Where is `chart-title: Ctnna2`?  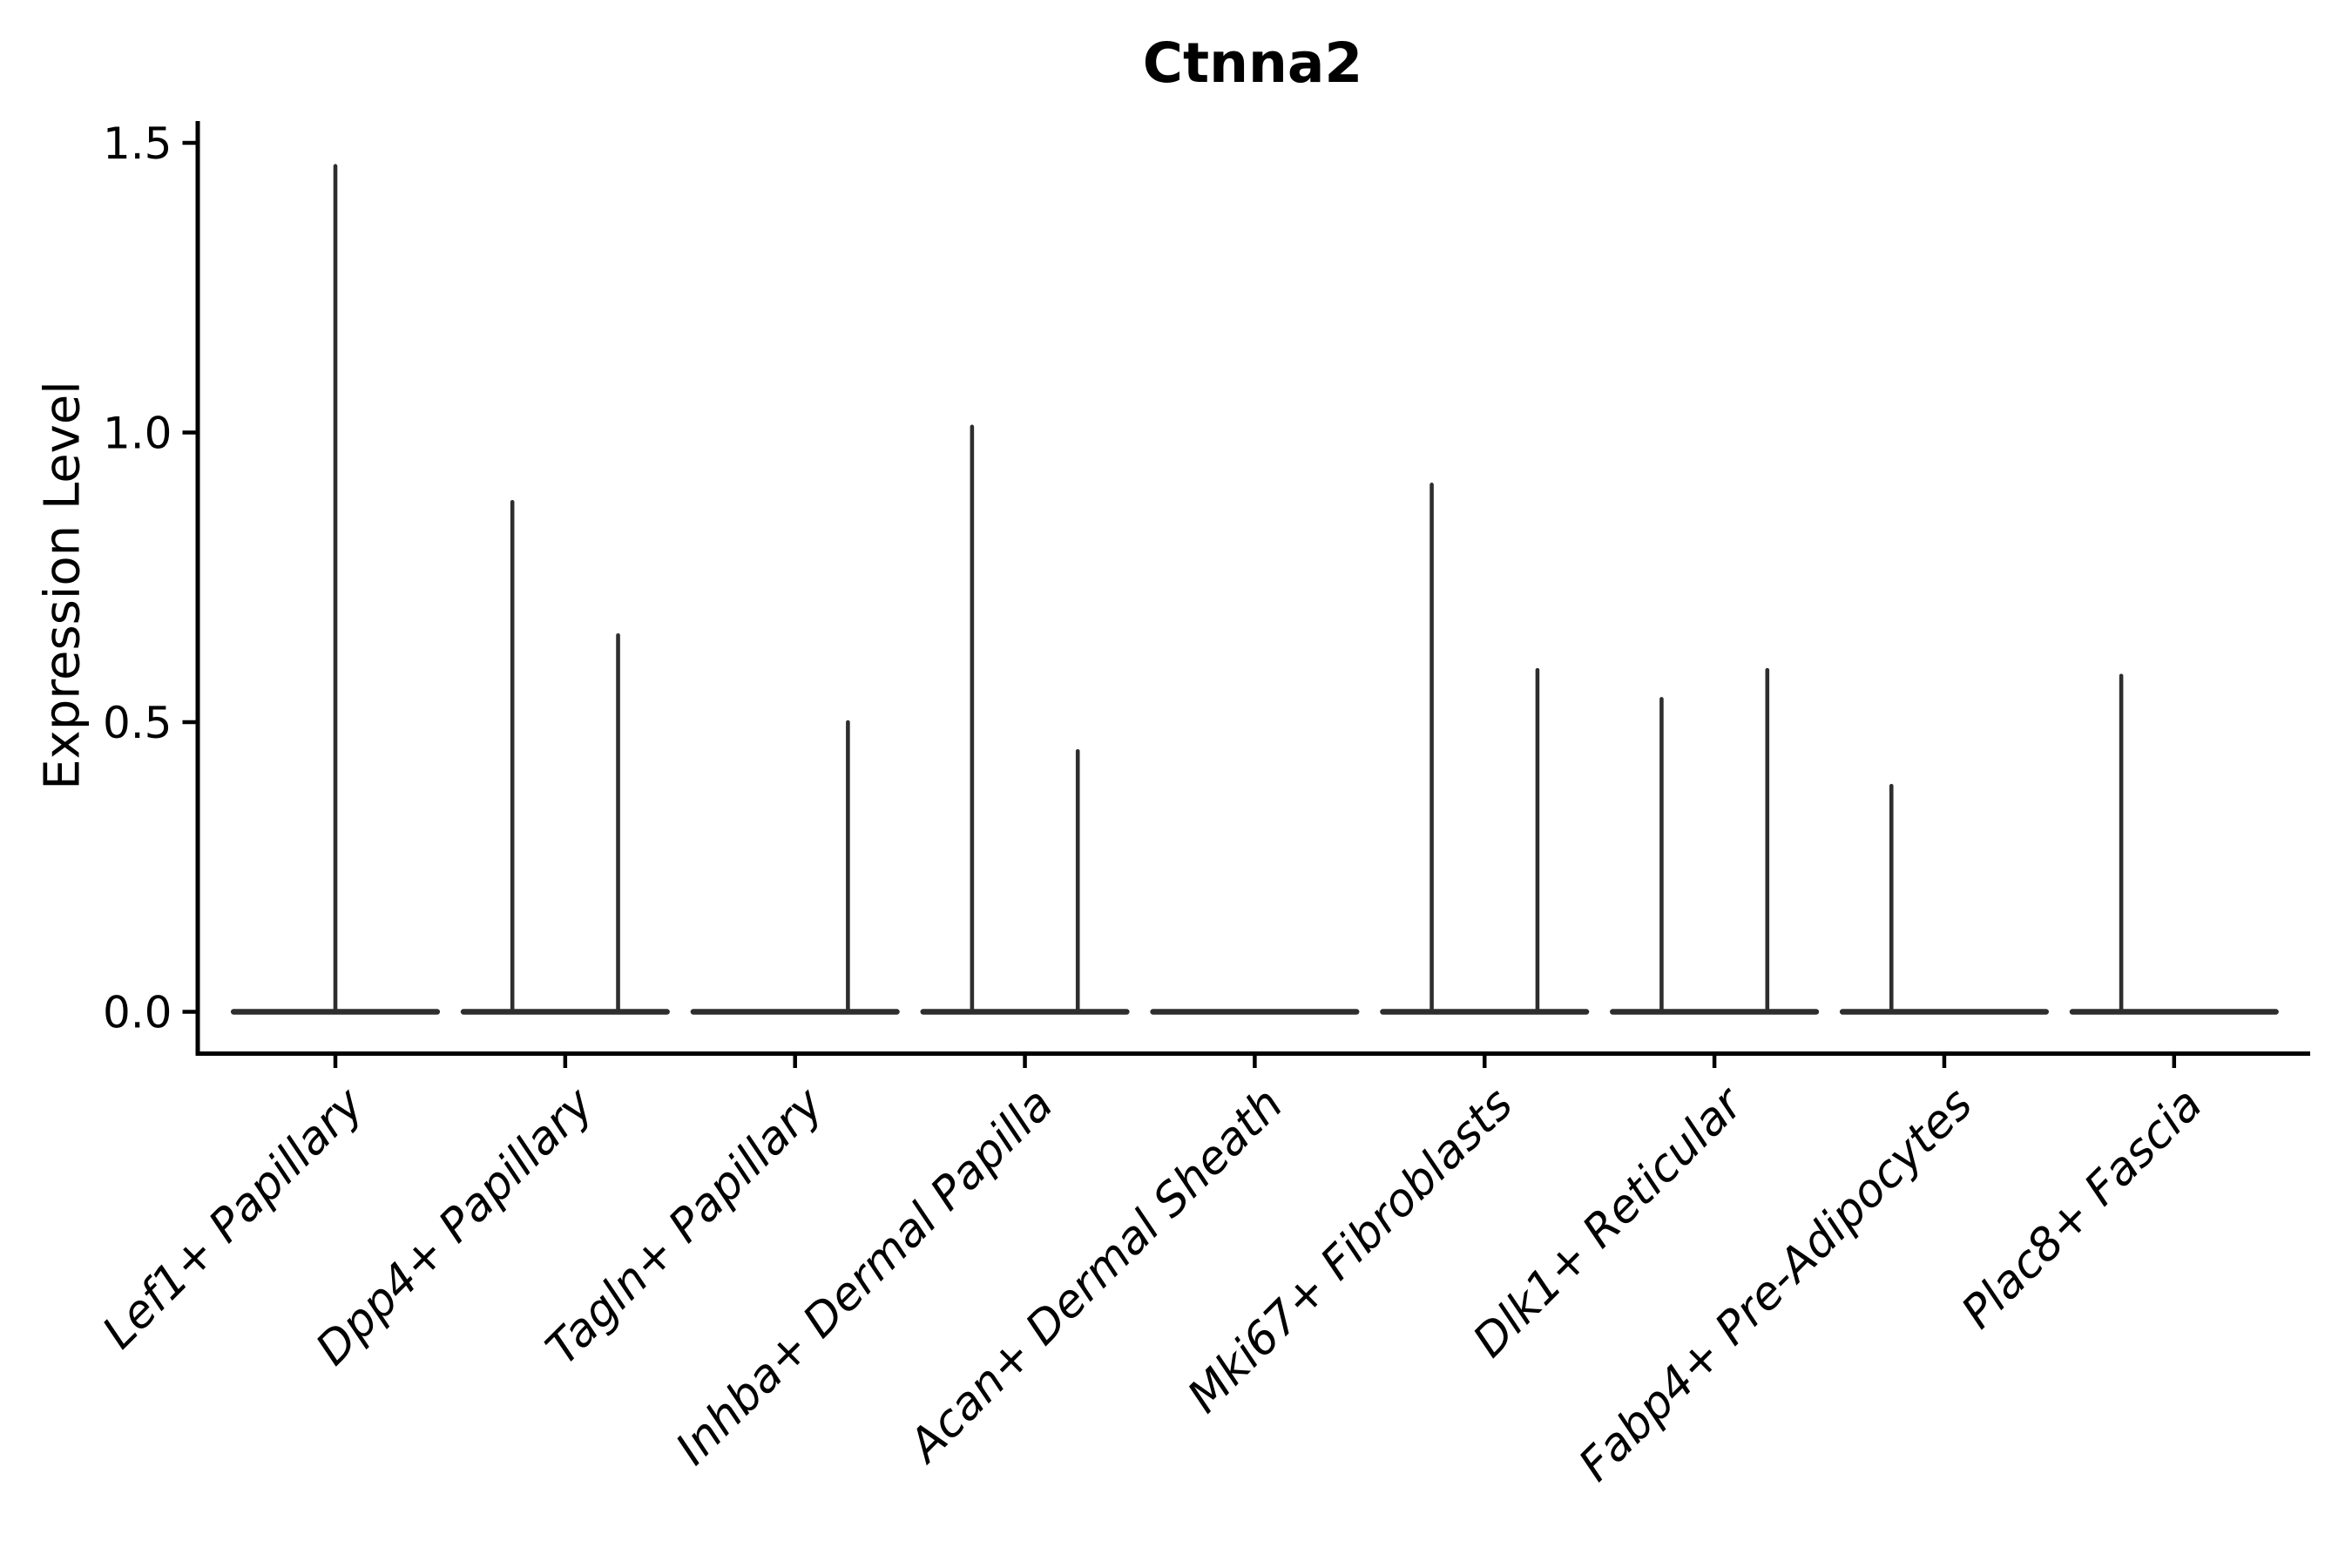 chart-title: Ctnna2 is located at coordinates (1252, 63).